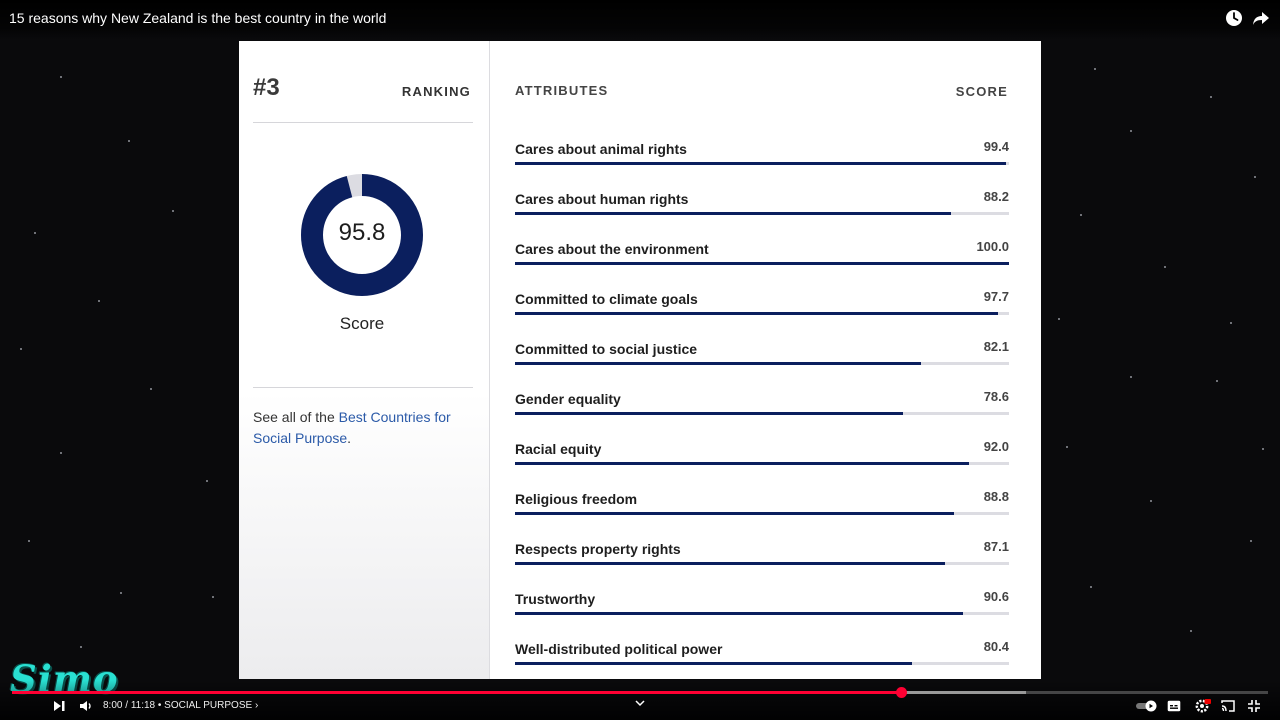 This screenshot has height=720, width=1280. What do you see at coordinates (1234, 18) in the screenshot?
I see `clock-icon` at bounding box center [1234, 18].